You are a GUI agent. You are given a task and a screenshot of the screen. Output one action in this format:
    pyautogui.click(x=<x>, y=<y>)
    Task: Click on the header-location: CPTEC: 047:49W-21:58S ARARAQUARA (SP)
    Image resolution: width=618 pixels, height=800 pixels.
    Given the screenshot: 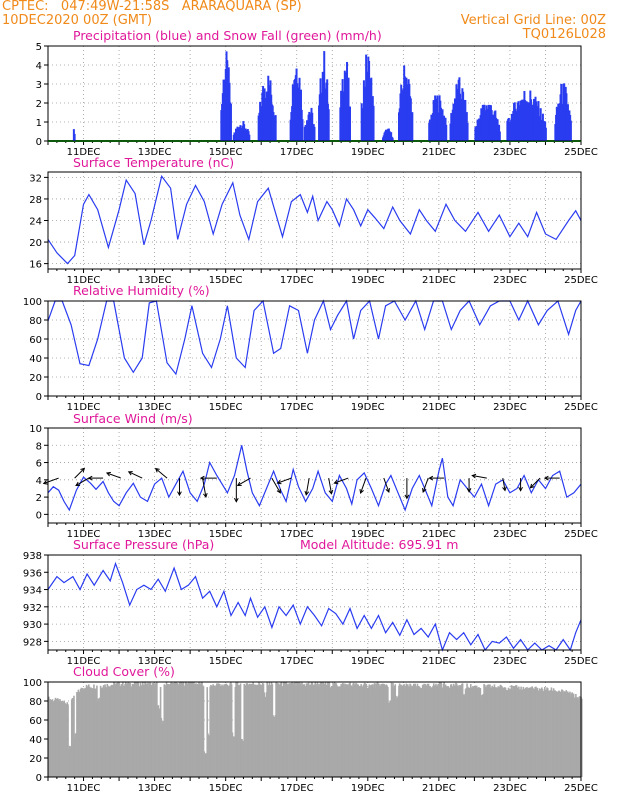 What is the action you would take?
    pyautogui.click(x=152, y=7)
    